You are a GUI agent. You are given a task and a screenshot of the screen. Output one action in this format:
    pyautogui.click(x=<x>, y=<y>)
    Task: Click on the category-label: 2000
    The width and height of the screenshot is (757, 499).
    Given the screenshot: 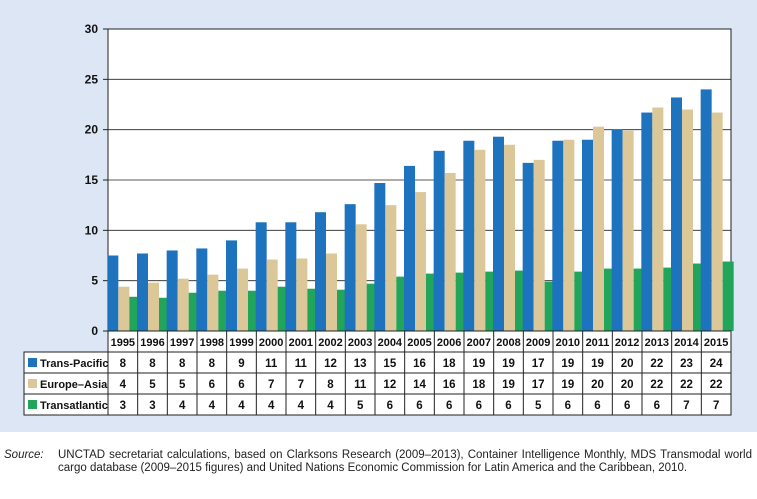 What is the action you would take?
    pyautogui.click(x=271, y=343)
    